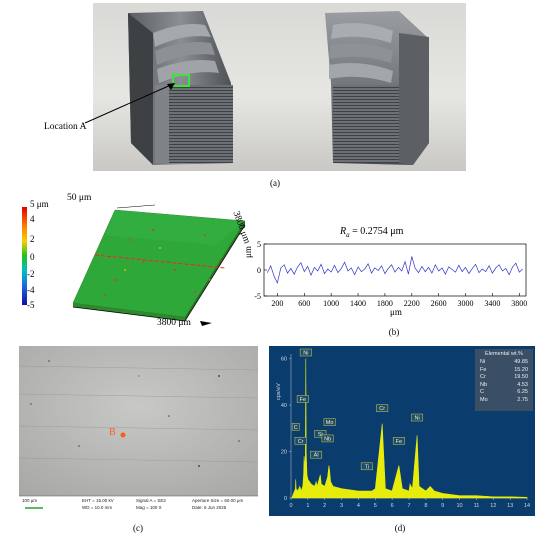 This screenshot has width=550, height=538. Describe the element at coordinates (149, 507) in the screenshot. I see `sem-mag: Mag = 100 X` at that location.